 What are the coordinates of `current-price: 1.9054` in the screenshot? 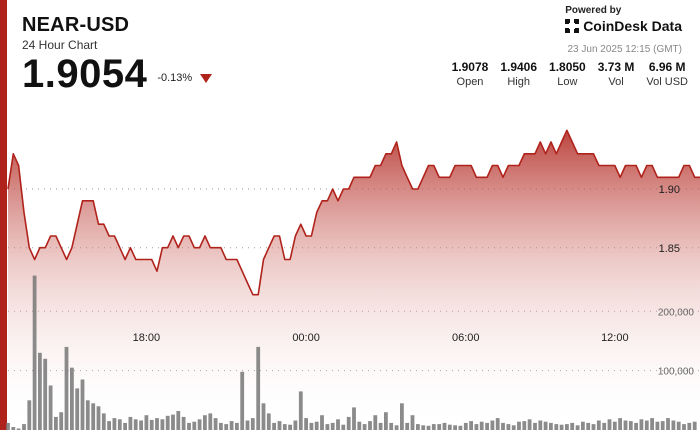 It's located at (85, 74).